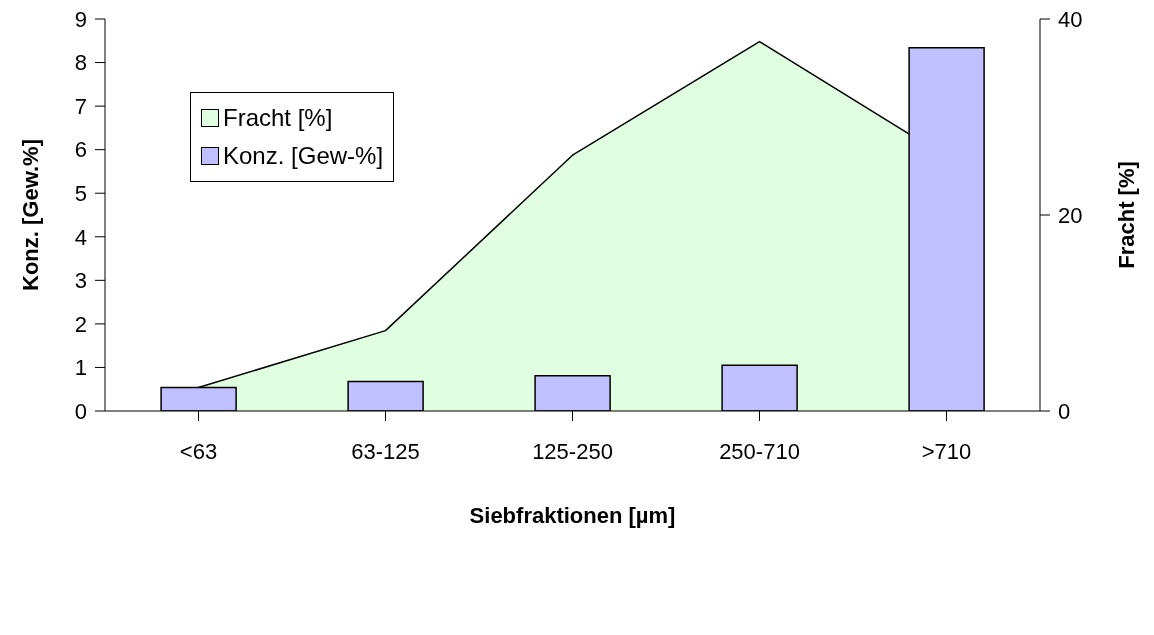 This screenshot has height=635, width=1154. I want to click on y2-axis-title: Fracht [%], so click(1126, 215).